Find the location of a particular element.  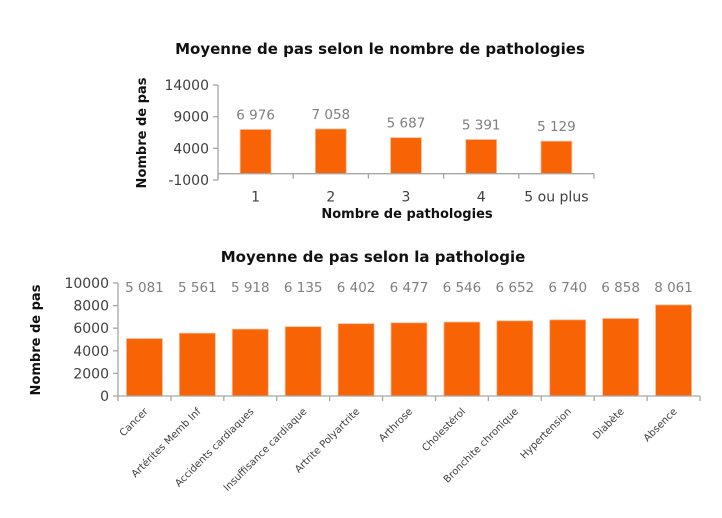

y-tick-label: -1000 is located at coordinates (188, 181).